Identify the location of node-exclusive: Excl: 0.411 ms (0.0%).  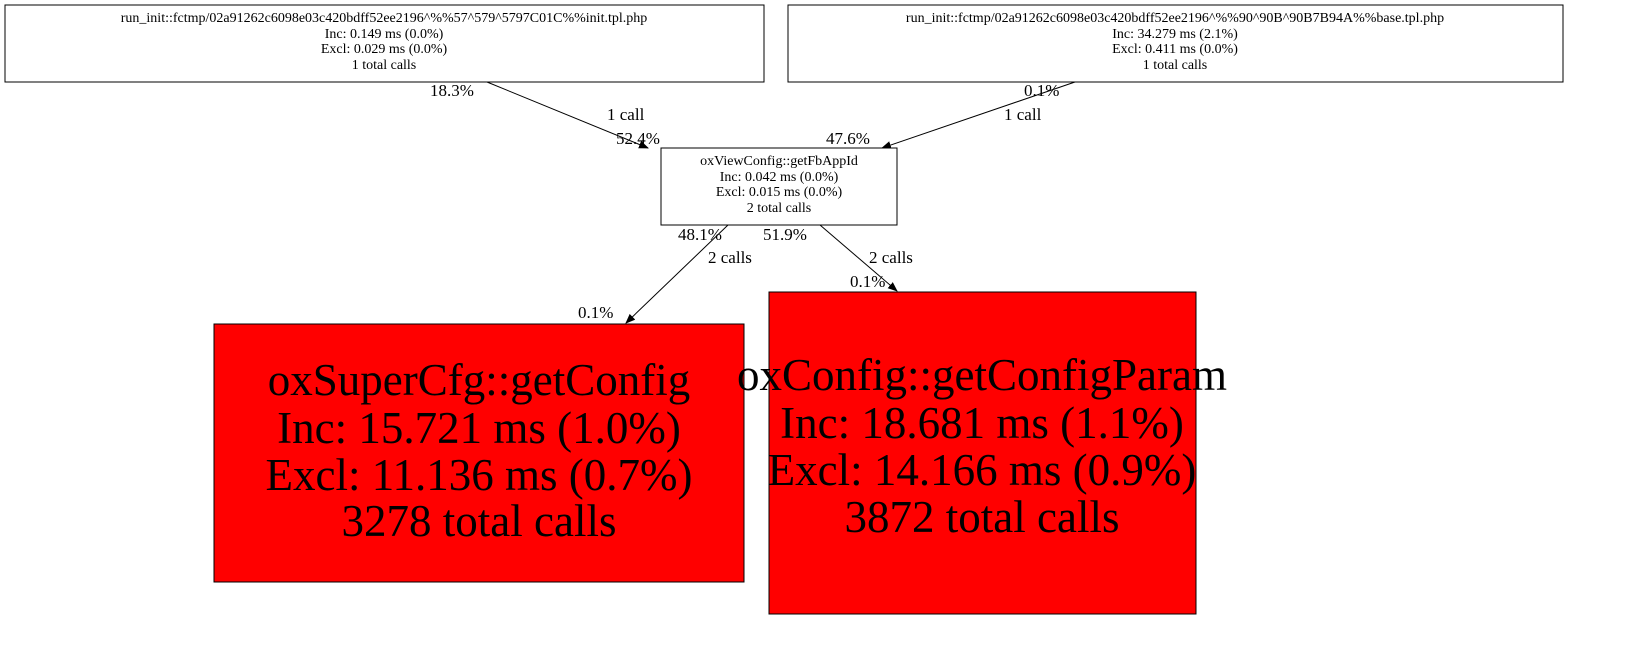
(1175, 49).